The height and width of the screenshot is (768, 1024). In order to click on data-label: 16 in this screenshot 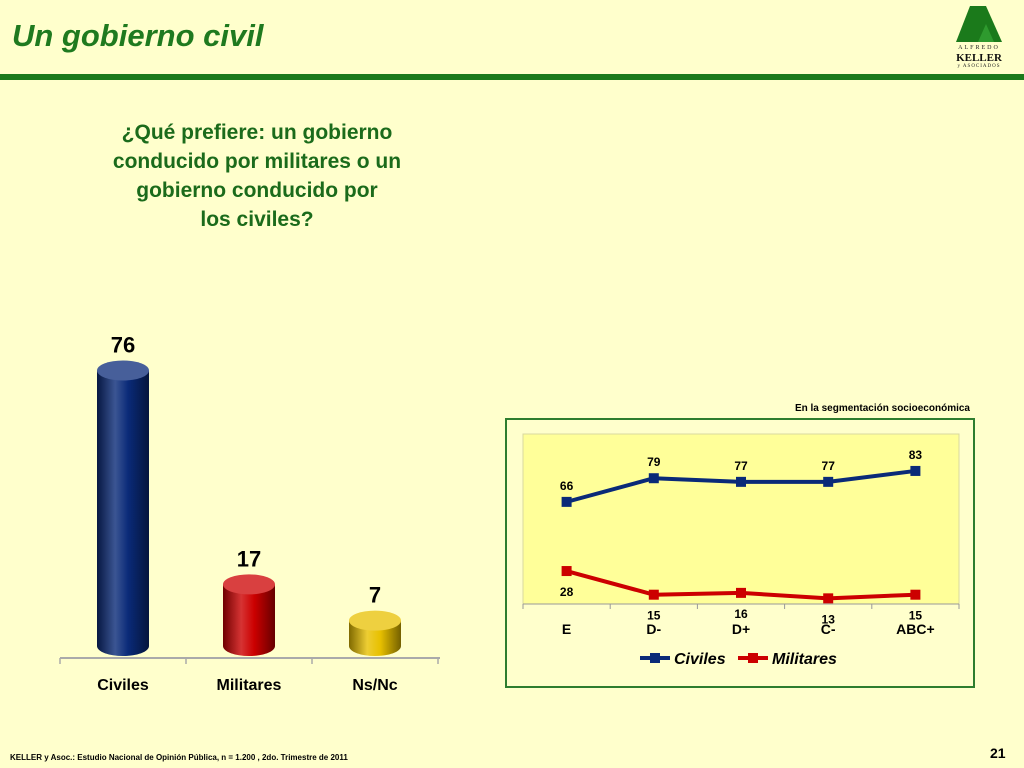, I will do `click(741, 614)`.